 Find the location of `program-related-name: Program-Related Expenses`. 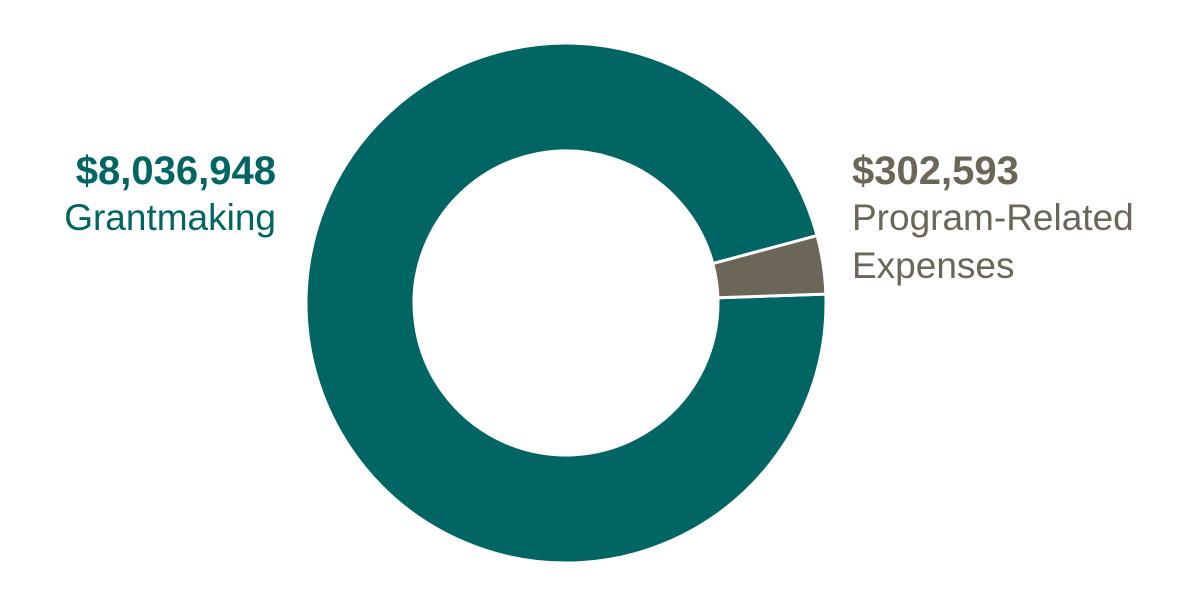

program-related-name: Program-Related Expenses is located at coordinates (993, 242).